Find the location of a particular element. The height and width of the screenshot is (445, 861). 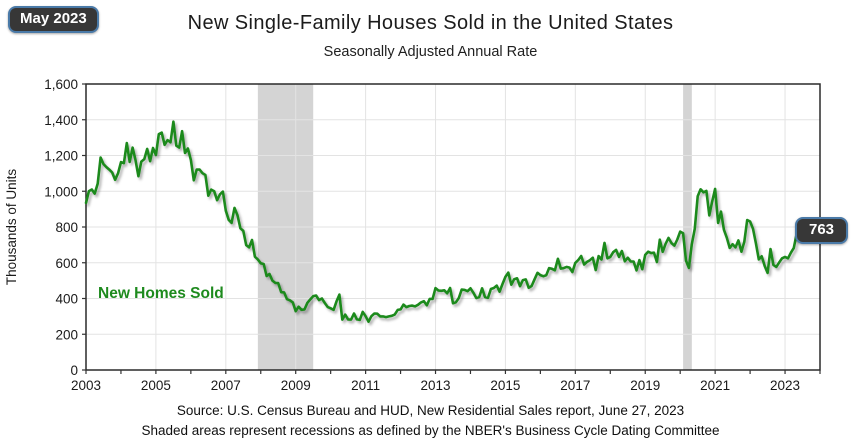

x-tick-label: 2005 is located at coordinates (156, 385).